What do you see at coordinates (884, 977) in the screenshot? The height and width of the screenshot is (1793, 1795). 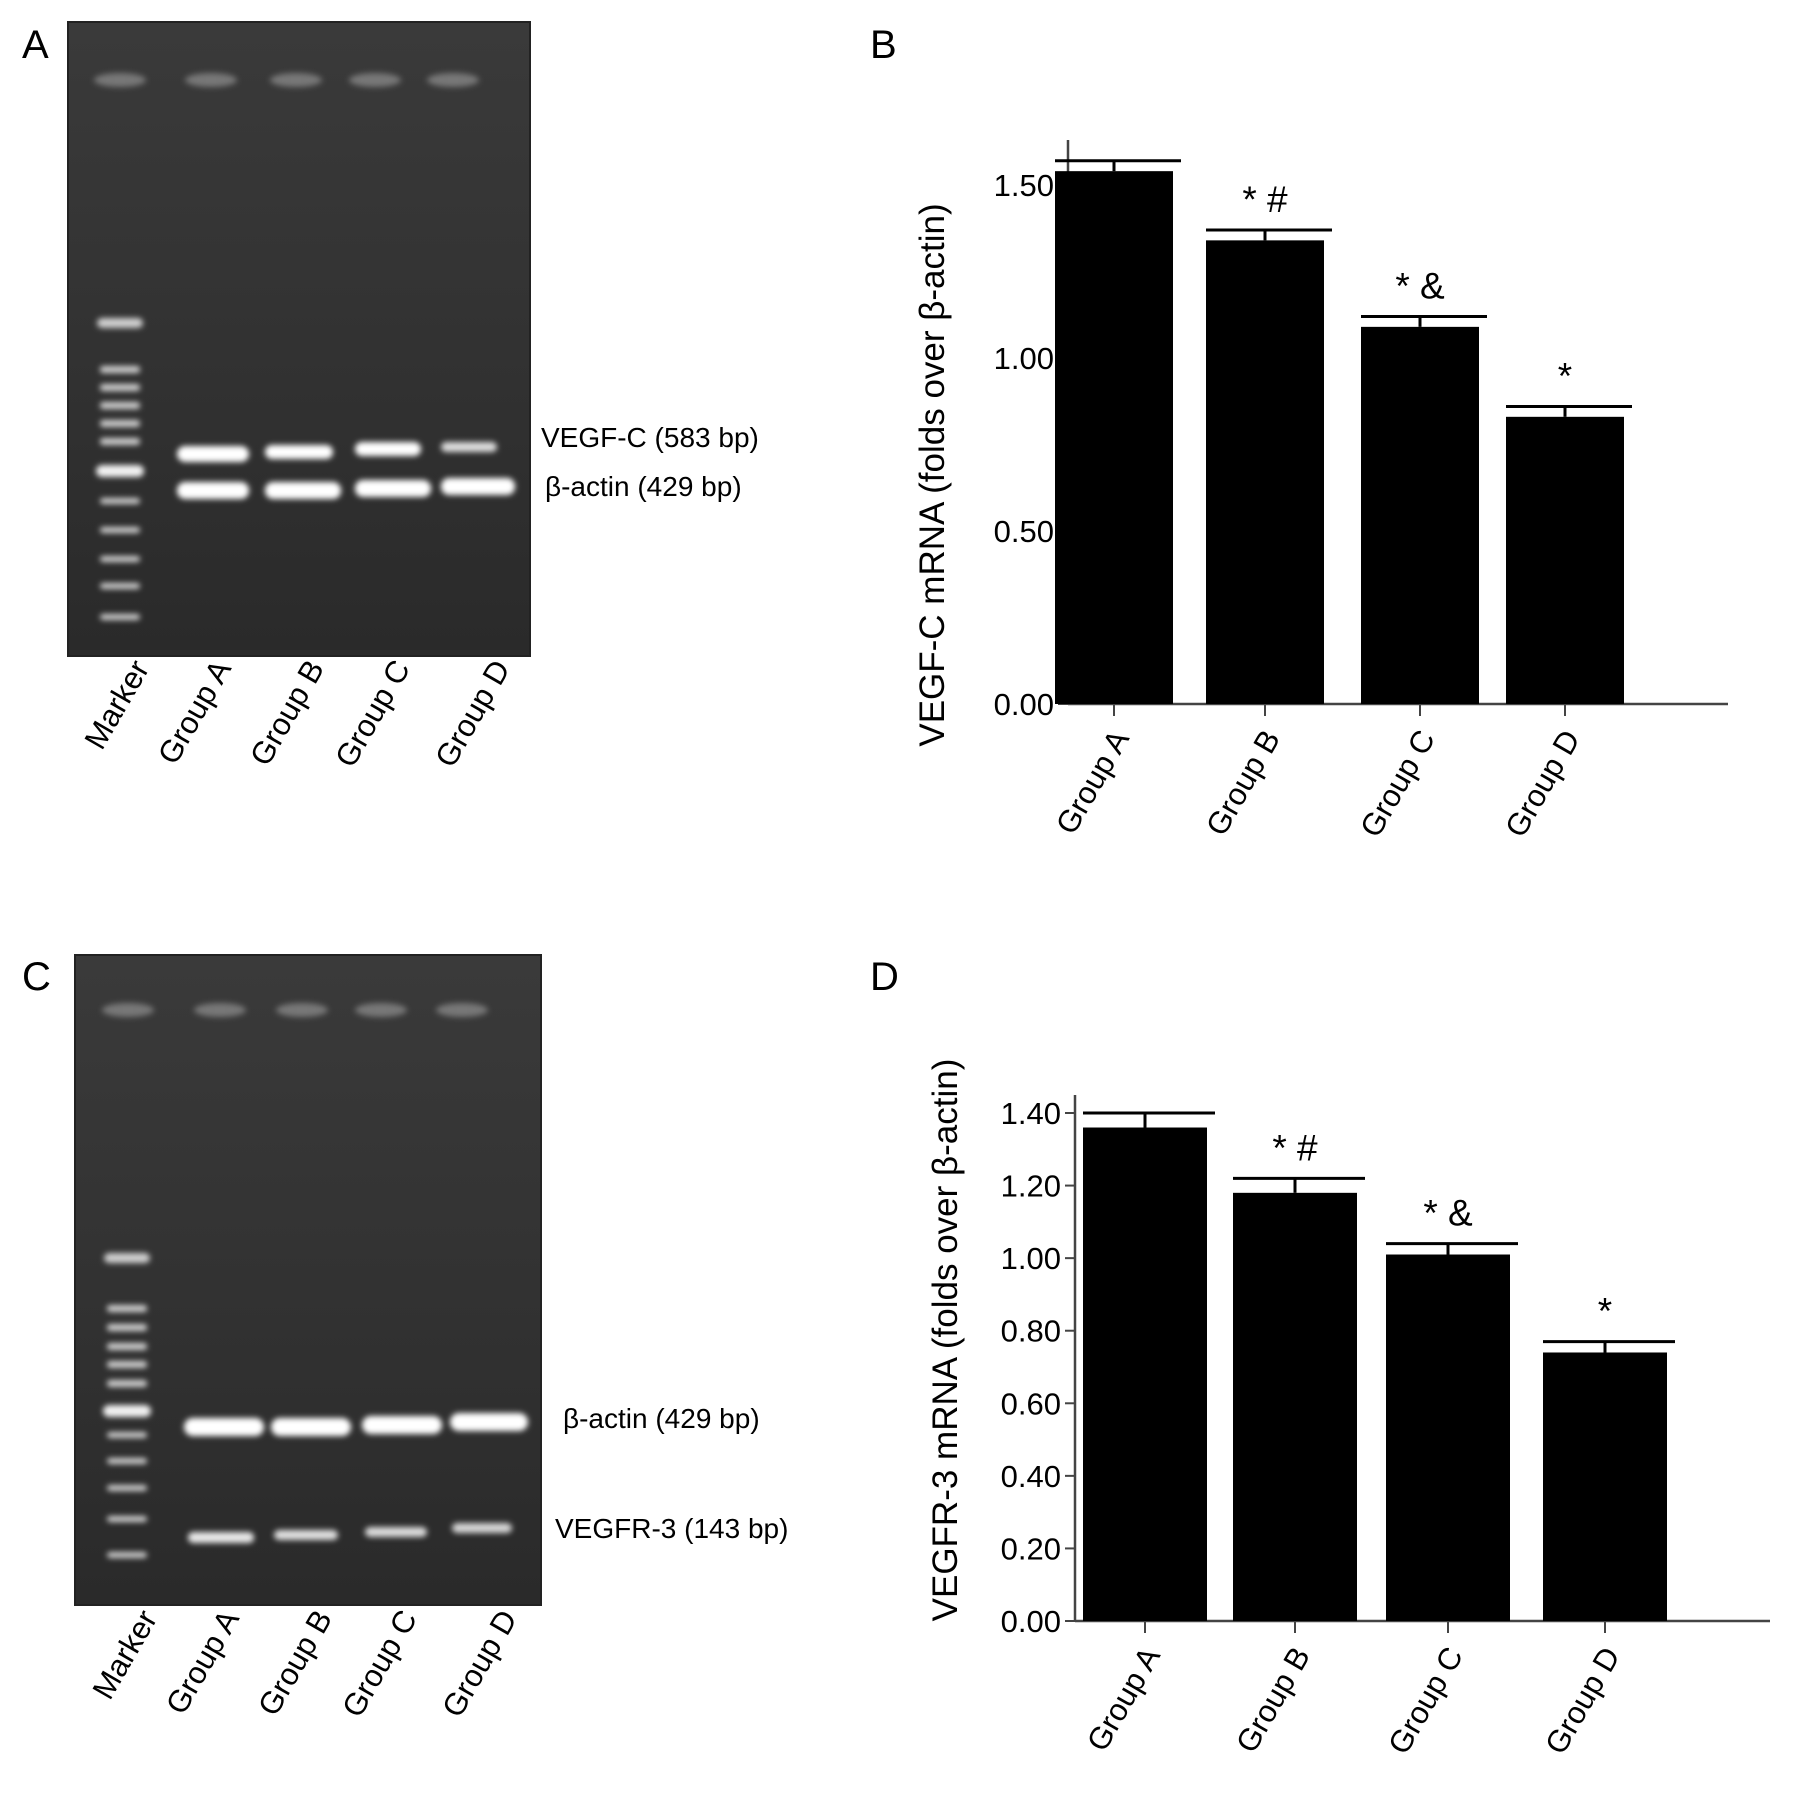 I see `panel-letter-d: D` at bounding box center [884, 977].